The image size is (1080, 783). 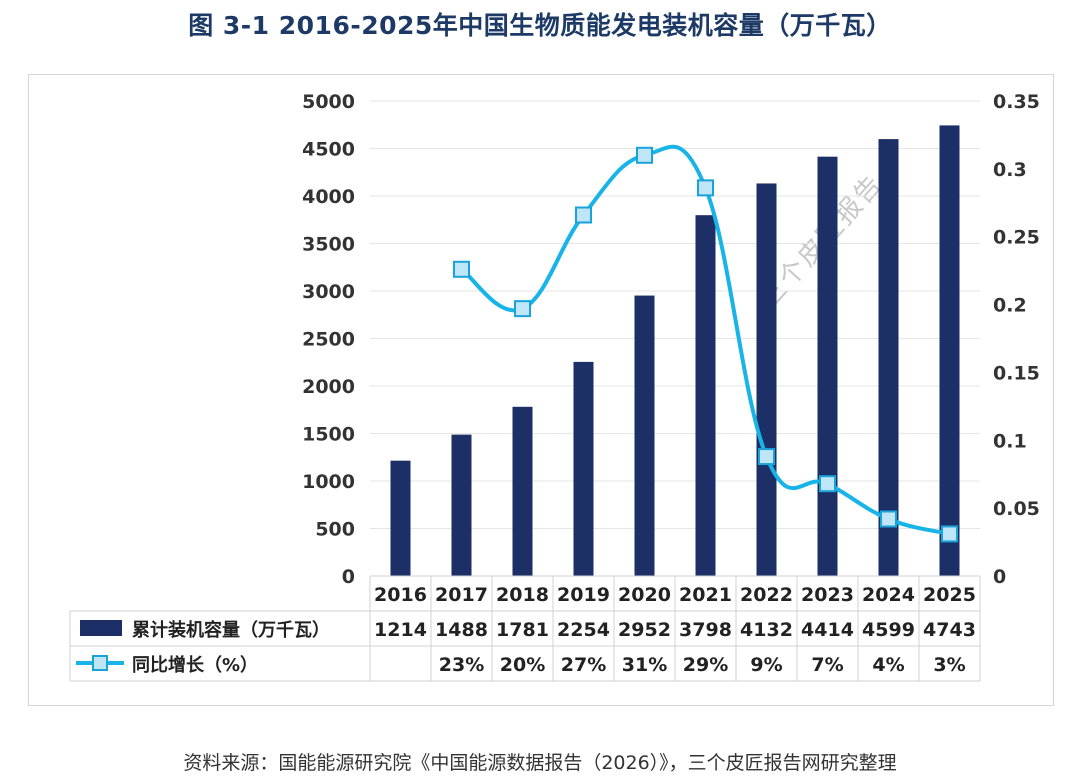 I want to click on chart-title: 图 3-1 2016-2025年中国生物质能发电装机容量（万千瓦）, so click(x=540, y=25).